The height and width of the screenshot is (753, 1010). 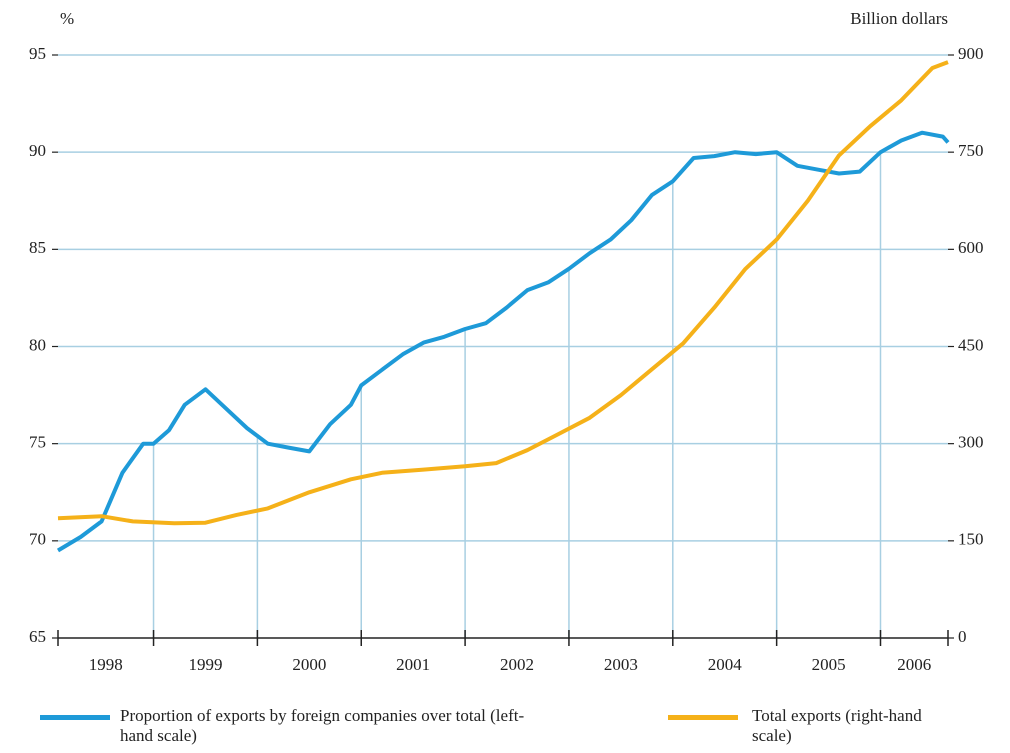 I want to click on y2-tick-label: 150, so click(x=971, y=539).